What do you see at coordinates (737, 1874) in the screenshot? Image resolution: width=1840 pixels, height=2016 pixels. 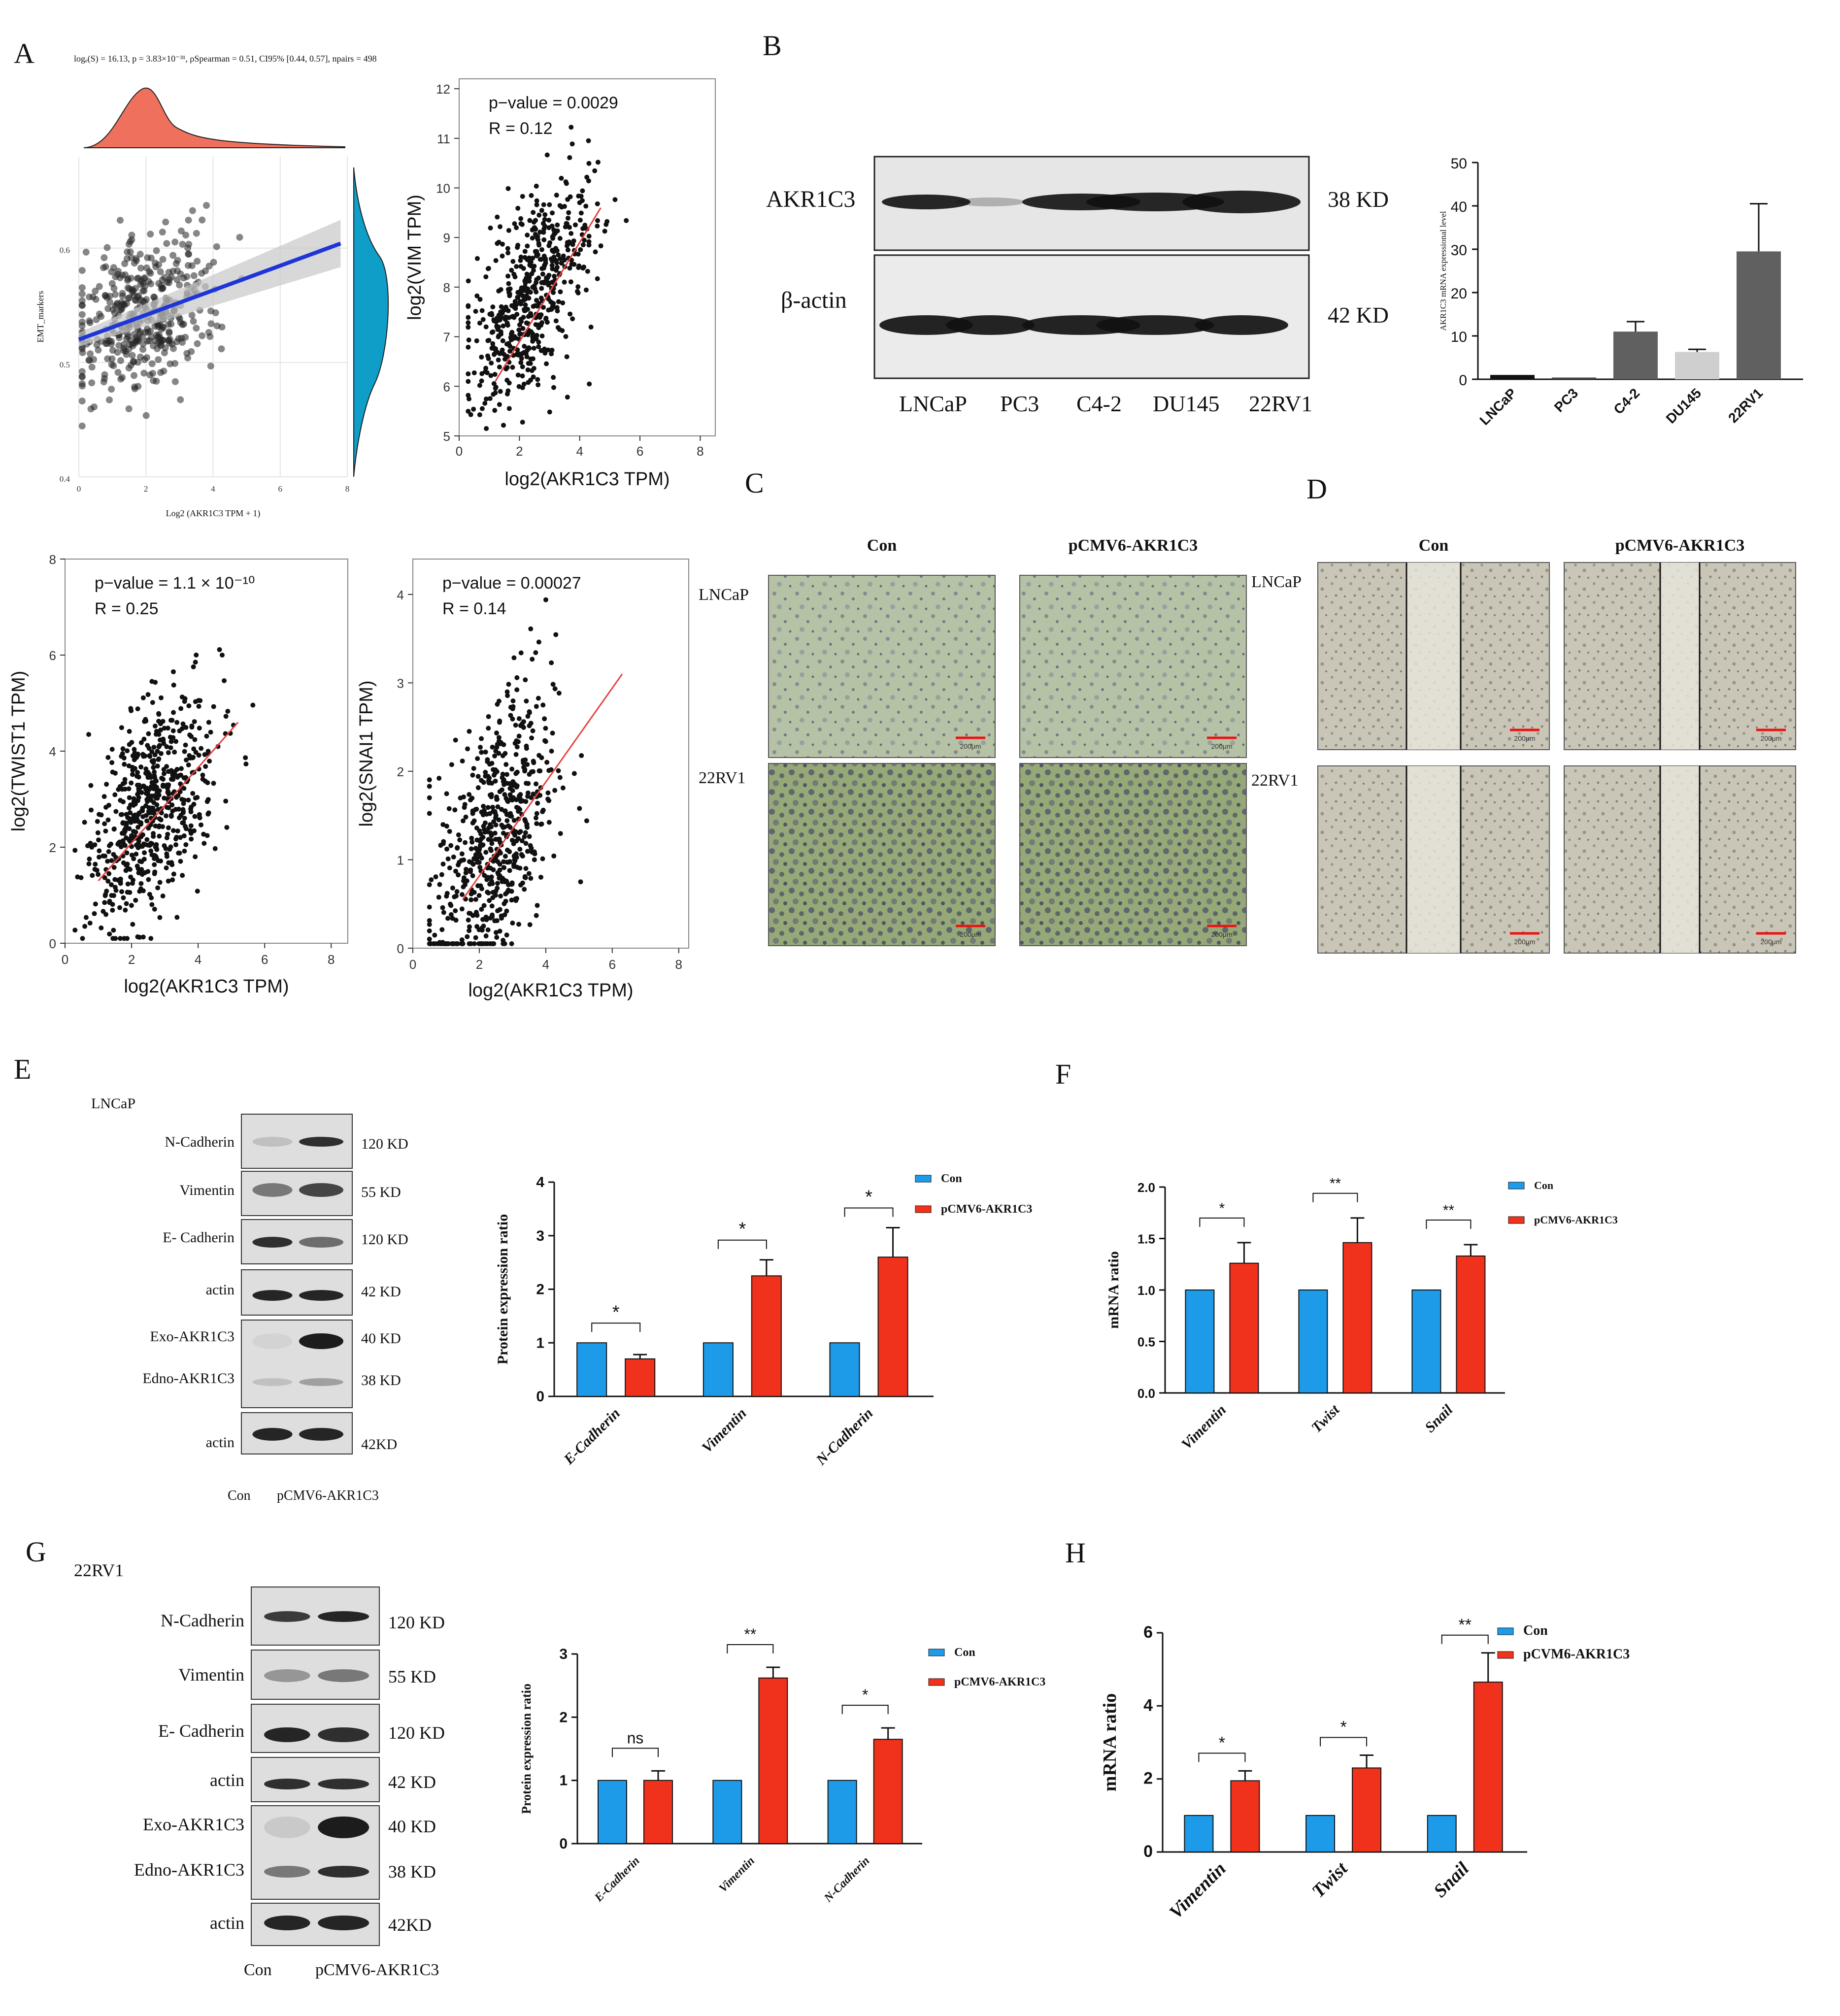 I see `x-tick-label: Vimentin` at bounding box center [737, 1874].